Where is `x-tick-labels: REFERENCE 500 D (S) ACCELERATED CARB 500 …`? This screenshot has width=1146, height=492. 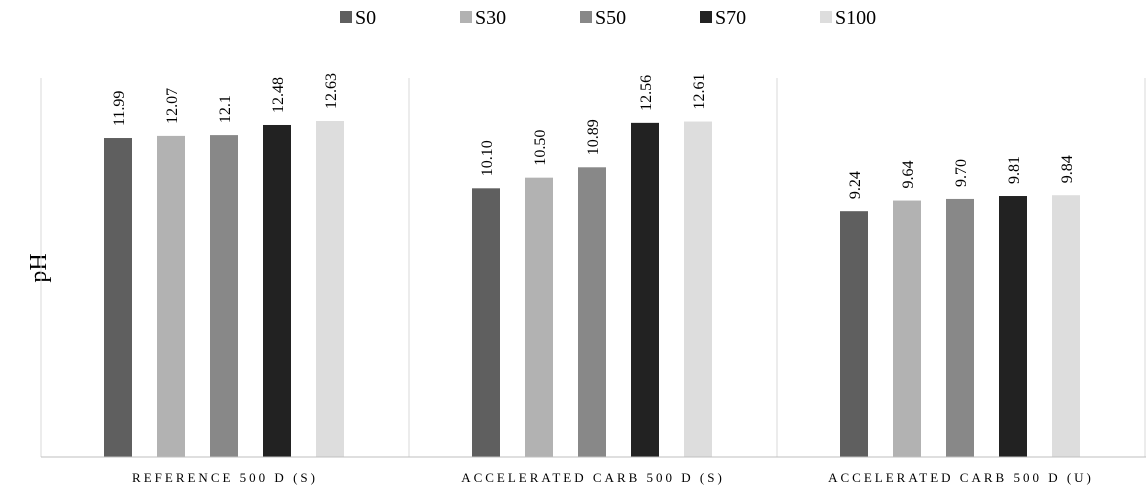 x-tick-labels: REFERENCE 500 D (S) ACCELERATED CARB 500 … is located at coordinates (613, 477).